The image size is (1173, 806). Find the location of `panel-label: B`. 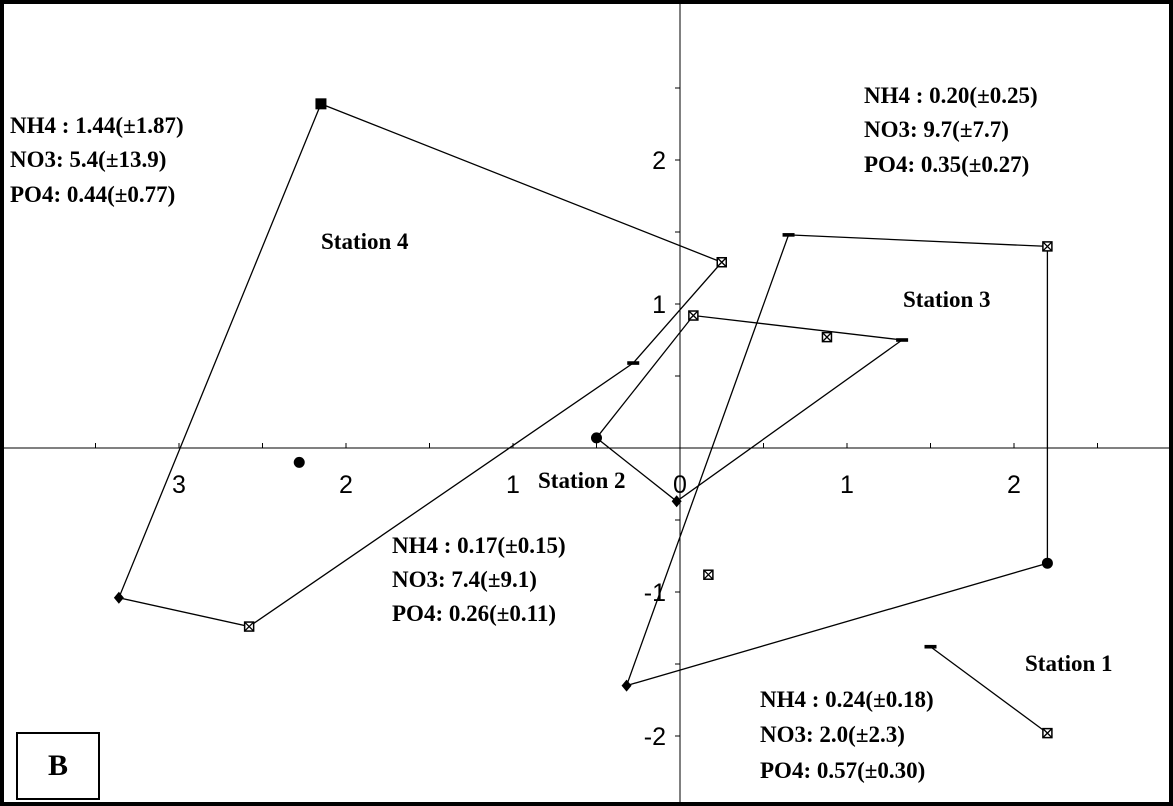

panel-label: B is located at coordinates (58, 766).